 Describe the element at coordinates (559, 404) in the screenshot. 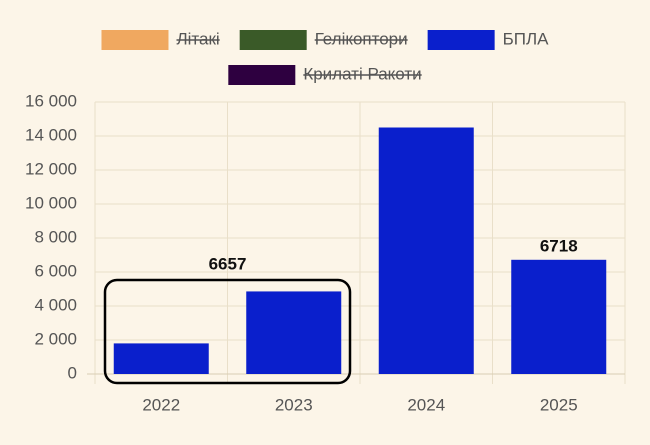

I see `x-tick-label: 2025` at that location.